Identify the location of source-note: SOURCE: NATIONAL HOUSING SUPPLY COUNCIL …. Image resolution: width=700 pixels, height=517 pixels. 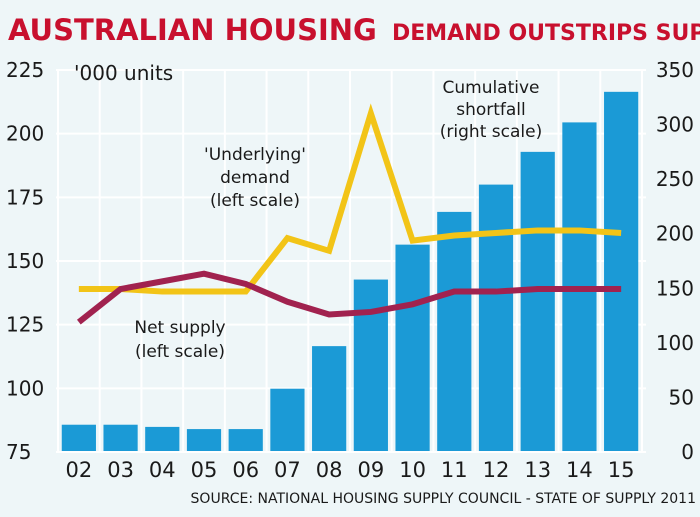
(443, 499).